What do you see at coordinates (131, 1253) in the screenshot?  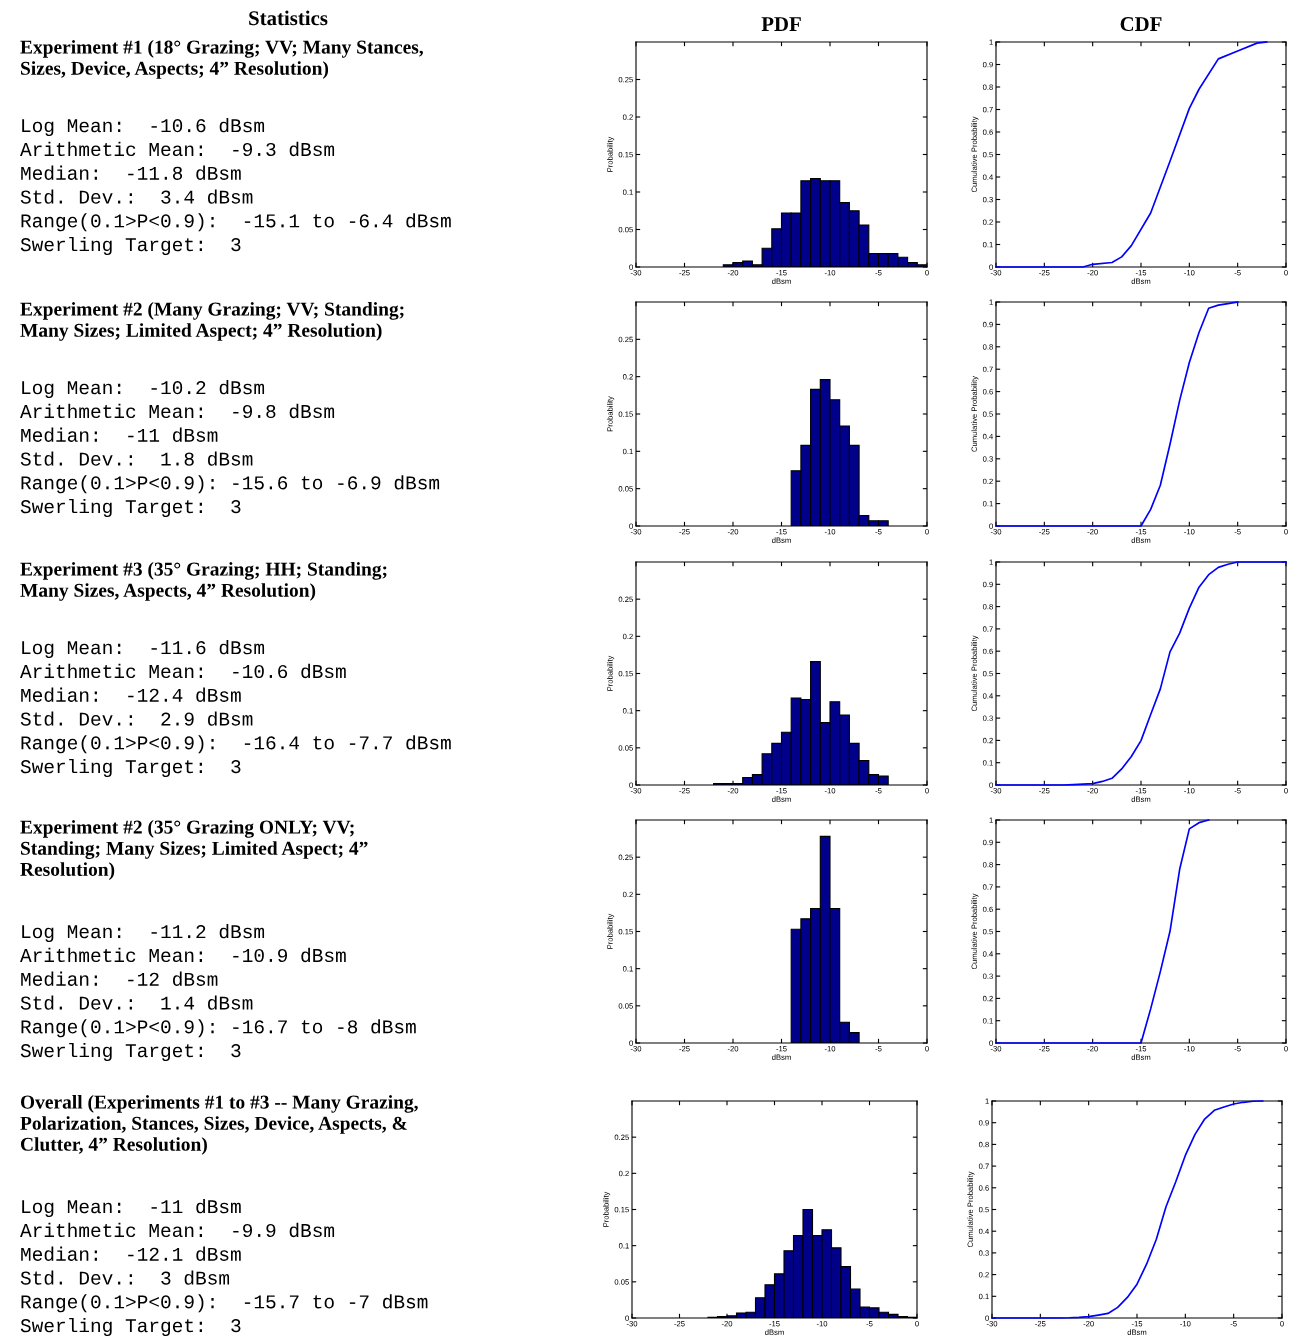 I see `text: Median: -12.1 dBsm` at bounding box center [131, 1253].